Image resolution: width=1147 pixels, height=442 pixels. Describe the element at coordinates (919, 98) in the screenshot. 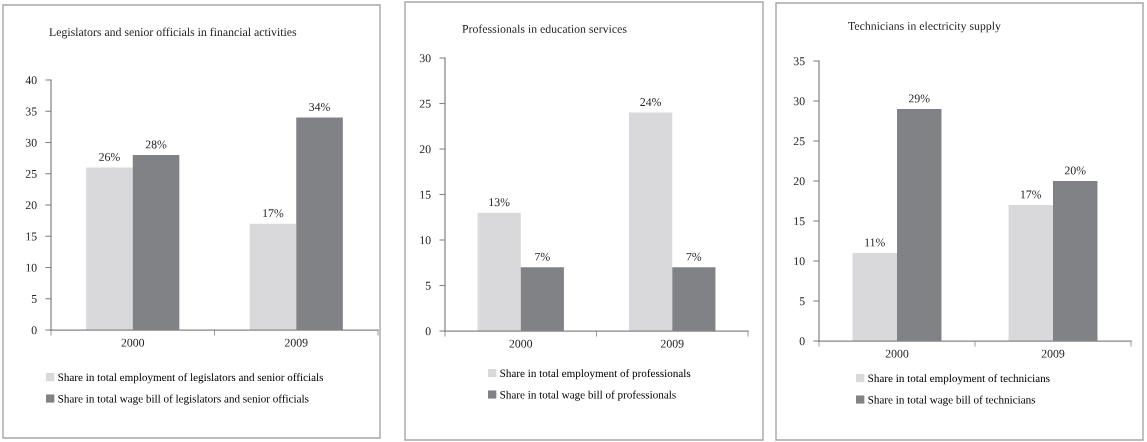

I see `data-label: 29%` at that location.